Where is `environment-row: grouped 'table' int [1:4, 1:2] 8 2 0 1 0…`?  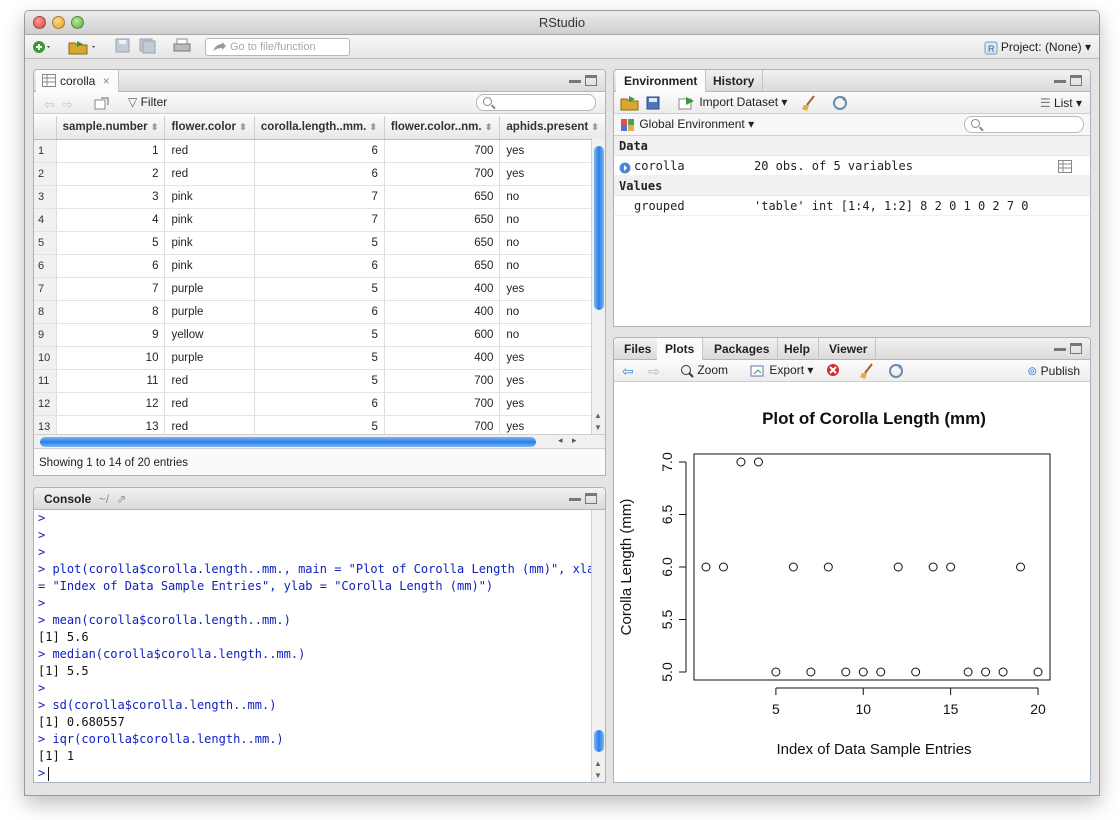
environment-row: grouped 'table' int [1:4, 1:2] 8 2 0 1 0… is located at coordinates (852, 206).